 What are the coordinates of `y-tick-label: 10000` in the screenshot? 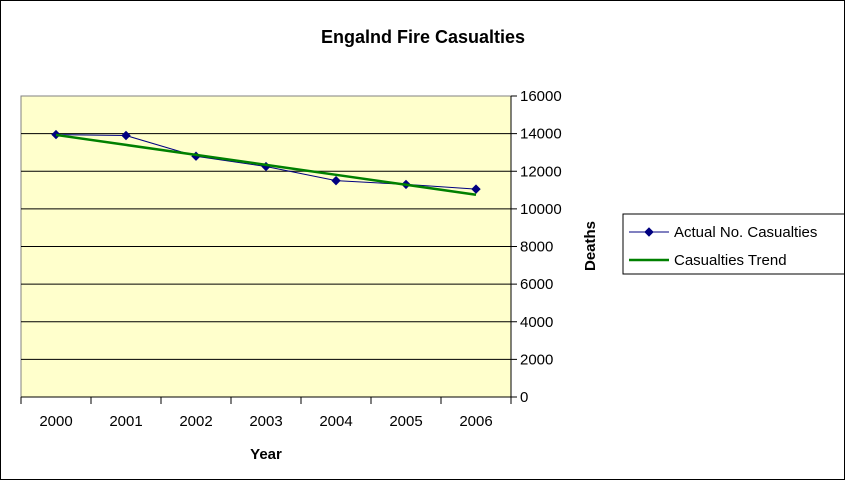 It's located at (541, 209).